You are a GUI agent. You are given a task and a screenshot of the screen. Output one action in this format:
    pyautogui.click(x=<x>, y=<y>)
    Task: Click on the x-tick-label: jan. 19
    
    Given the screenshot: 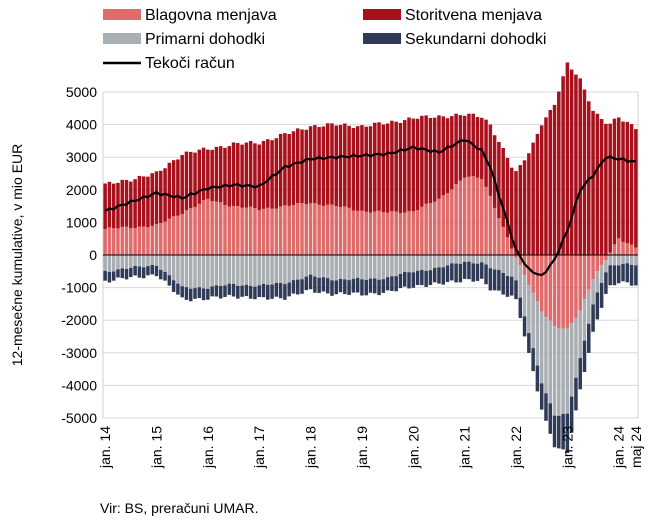 What is the action you would take?
    pyautogui.click(x=362, y=447)
    